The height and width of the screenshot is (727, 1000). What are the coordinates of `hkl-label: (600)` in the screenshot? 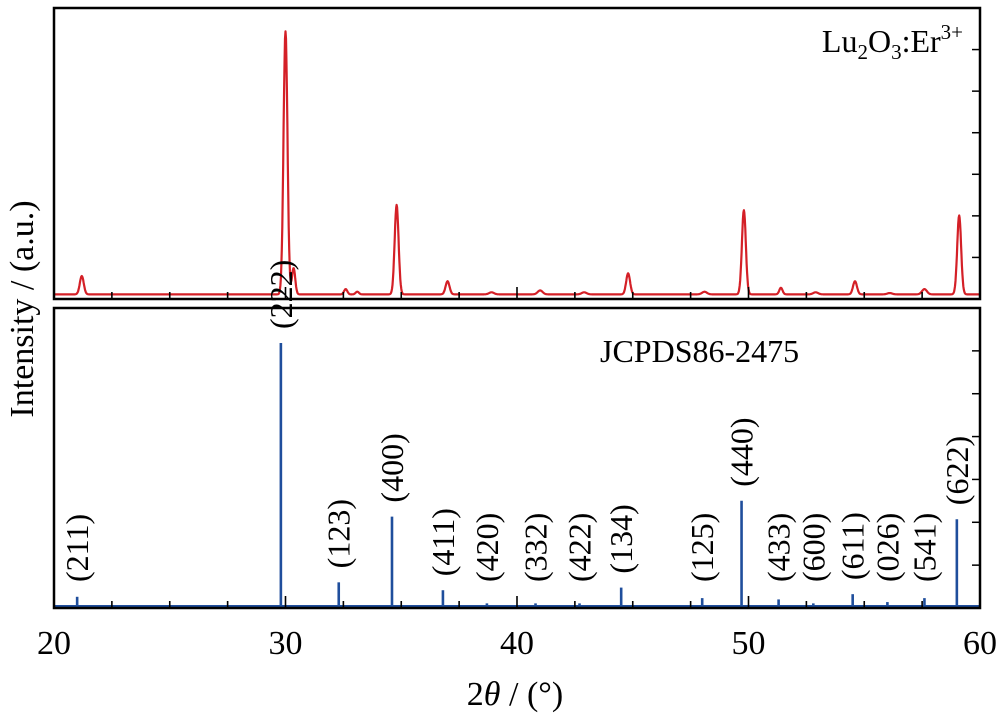 It's located at (813, 547).